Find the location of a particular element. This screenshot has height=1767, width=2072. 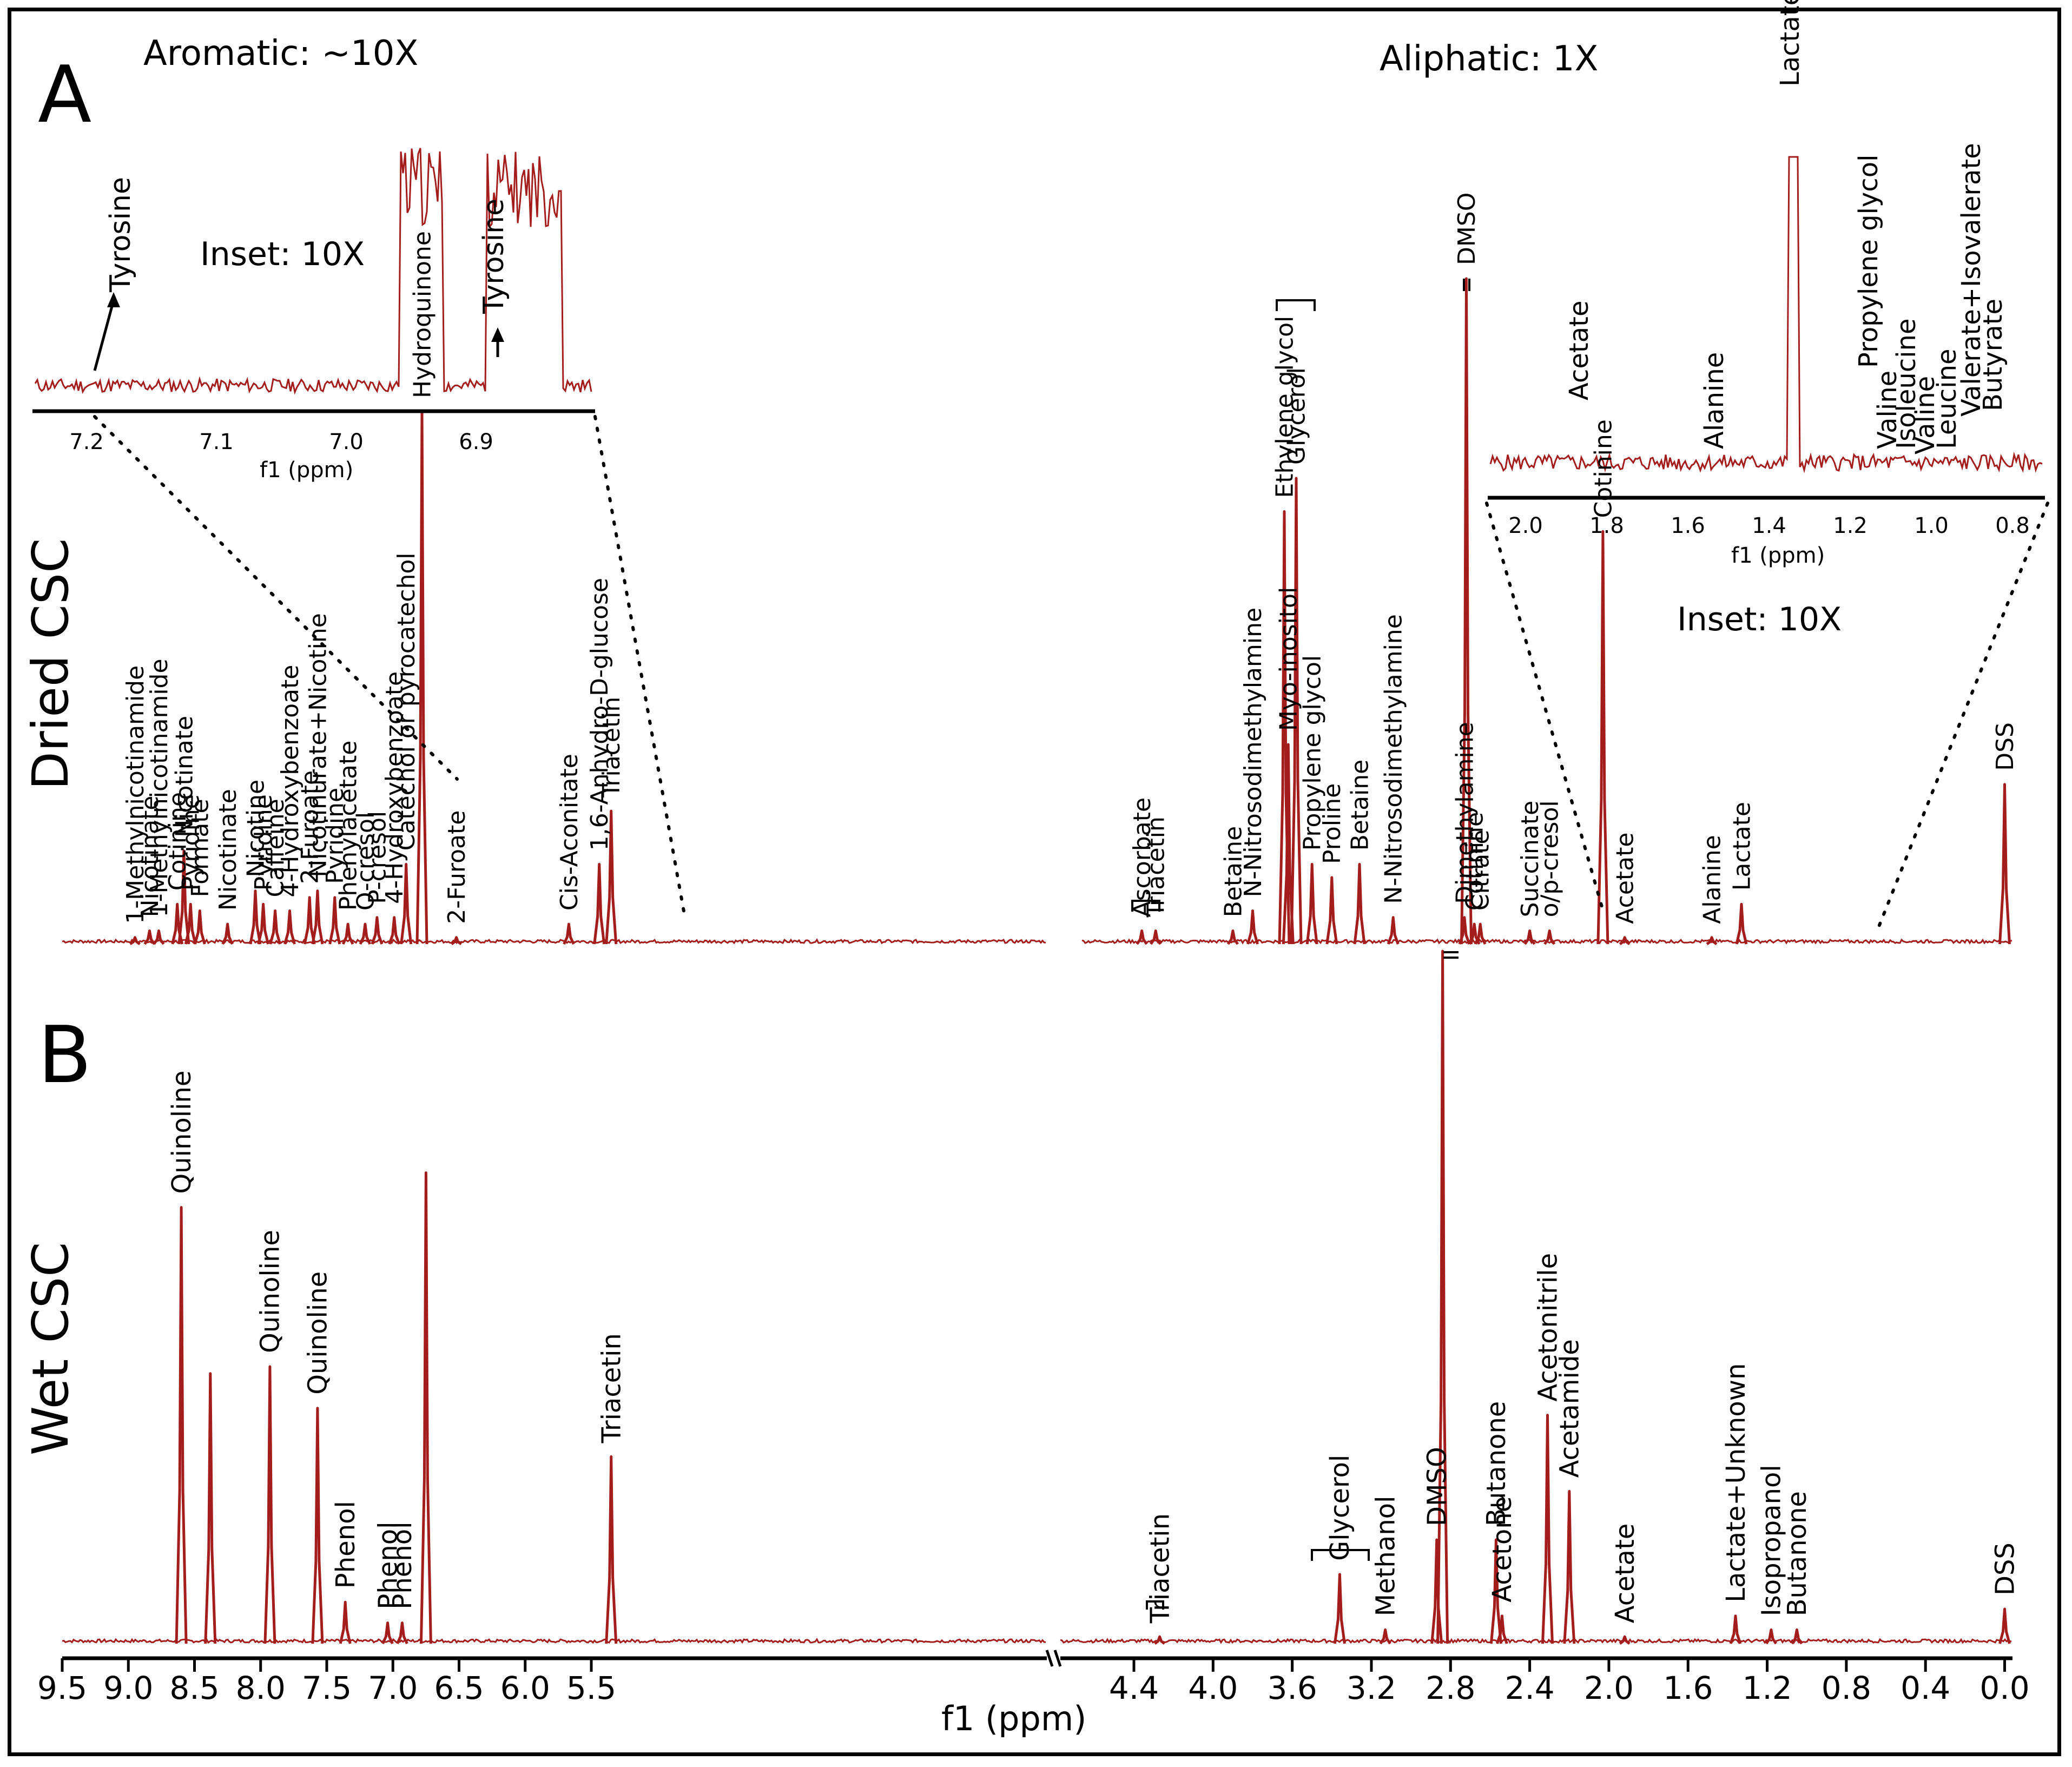

inset-tick-label: 1.4 is located at coordinates (1769, 525).